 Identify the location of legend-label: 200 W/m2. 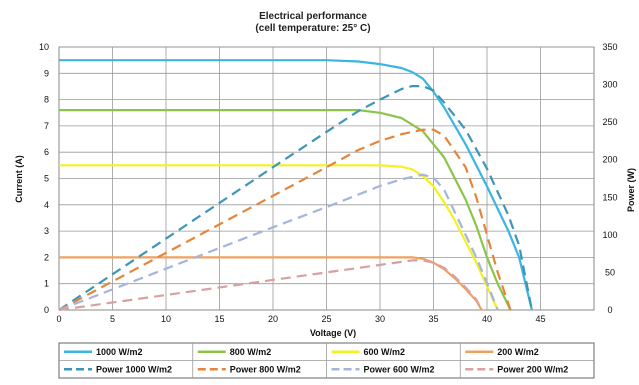
(518, 352).